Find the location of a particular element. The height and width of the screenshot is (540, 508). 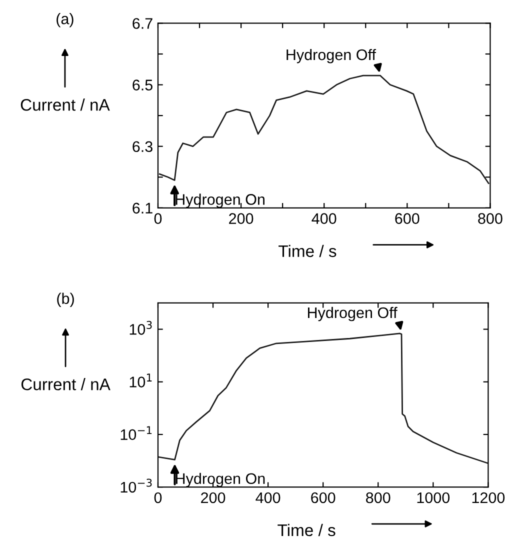

chart-title: (b) is located at coordinates (65, 299).